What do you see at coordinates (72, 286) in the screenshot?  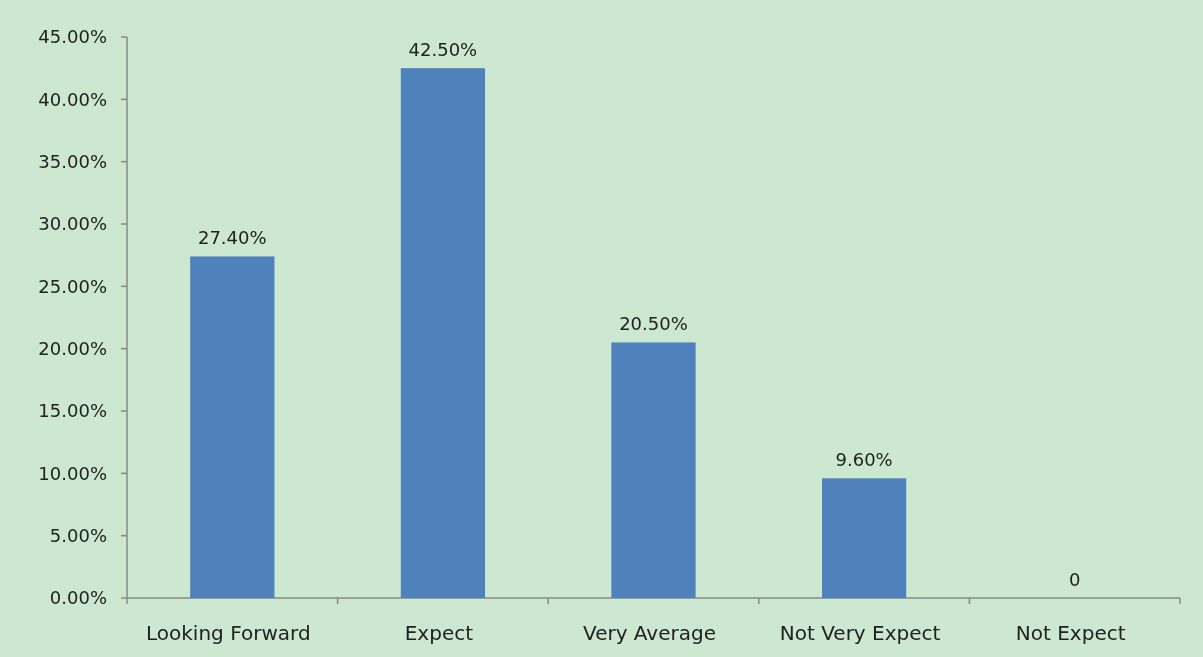 I see `y-tick-label: 25.00%` at bounding box center [72, 286].